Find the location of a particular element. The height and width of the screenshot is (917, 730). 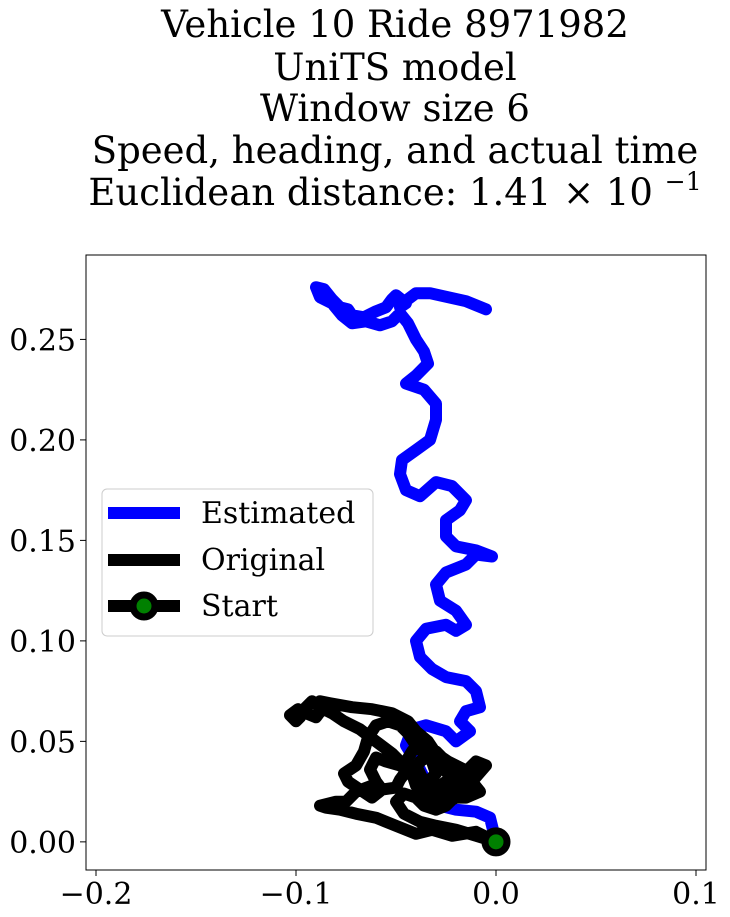

x-tick-label: −0.1 is located at coordinates (296, 894).